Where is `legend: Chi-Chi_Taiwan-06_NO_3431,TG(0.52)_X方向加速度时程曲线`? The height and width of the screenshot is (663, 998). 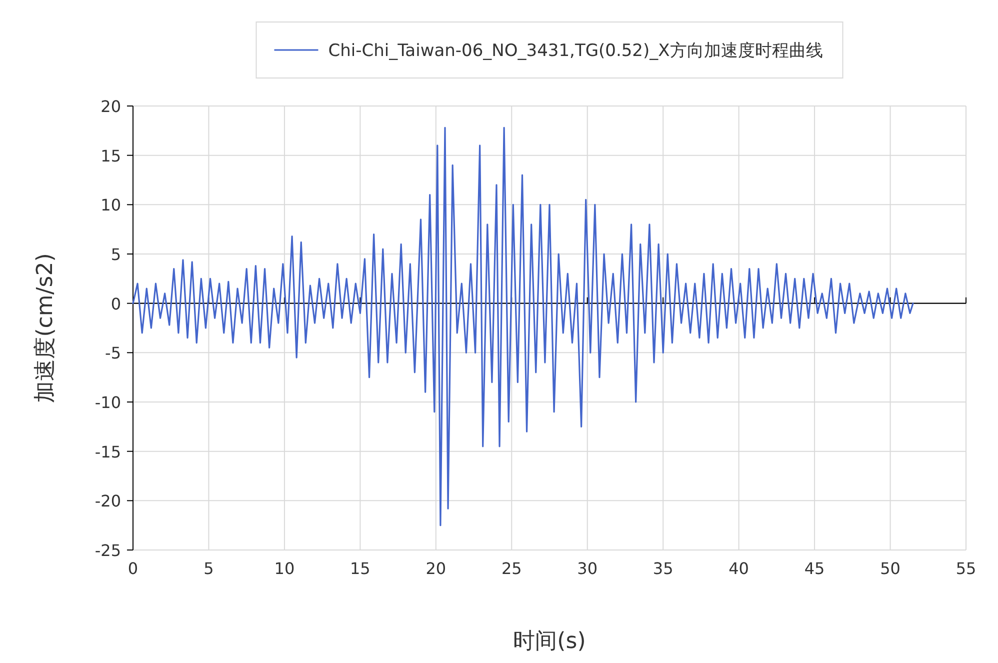
legend: Chi-Chi_Taiwan-06_NO_3431,TG(0.52)_X方向加速度时程曲线 is located at coordinates (550, 50).